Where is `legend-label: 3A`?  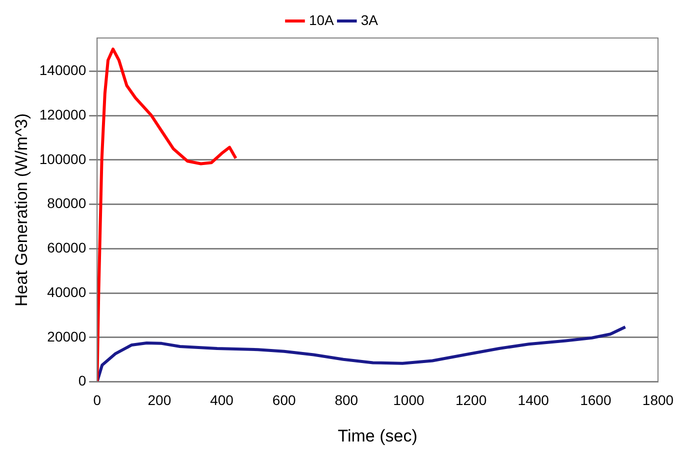
legend-label: 3A is located at coordinates (369, 20).